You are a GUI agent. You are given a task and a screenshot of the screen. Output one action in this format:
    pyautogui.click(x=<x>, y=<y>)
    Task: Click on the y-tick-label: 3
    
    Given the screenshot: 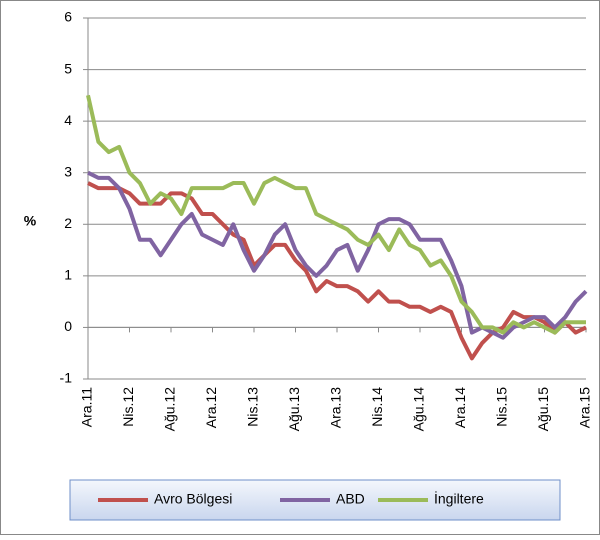 What is the action you would take?
    pyautogui.click(x=68, y=171)
    